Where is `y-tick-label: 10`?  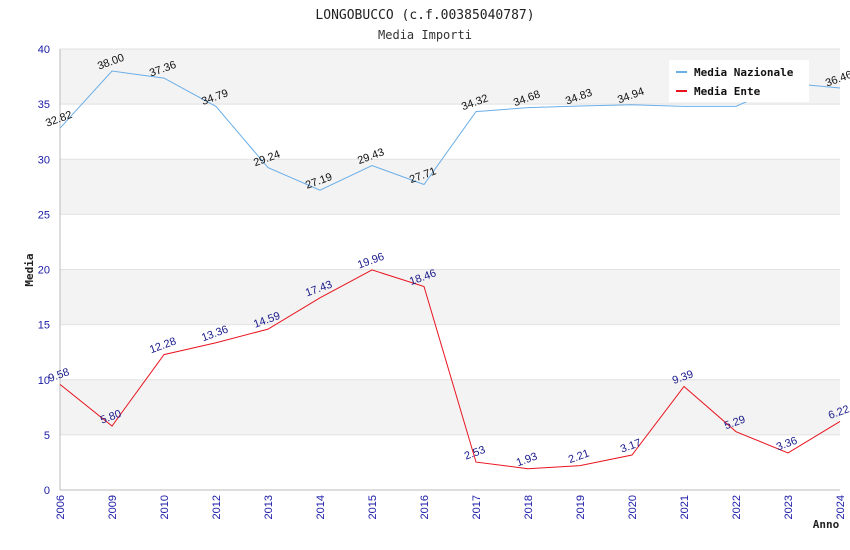
y-tick-label: 10 is located at coordinates (44, 381).